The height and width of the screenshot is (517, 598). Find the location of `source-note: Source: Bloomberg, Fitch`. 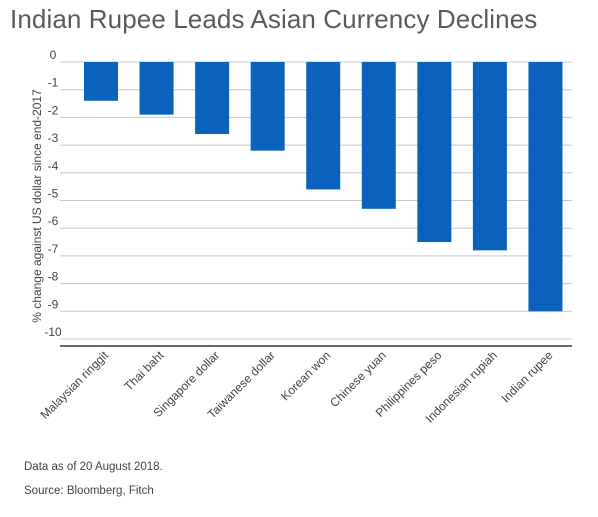

source-note: Source: Bloomberg, Fitch is located at coordinates (89, 491).